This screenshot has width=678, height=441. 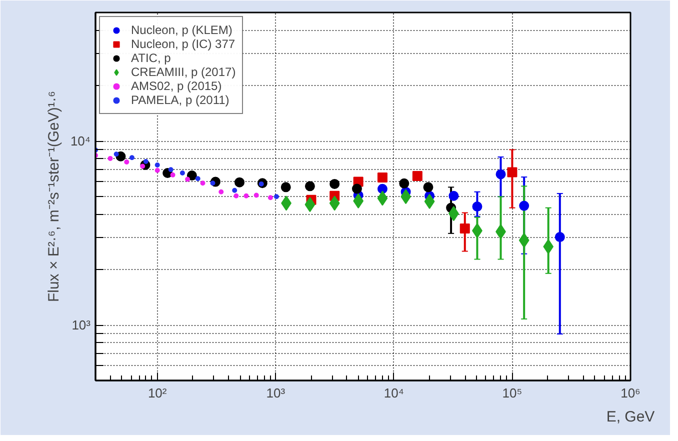 I want to click on legend-label: PAMELA, p (2011), so click(x=180, y=100).